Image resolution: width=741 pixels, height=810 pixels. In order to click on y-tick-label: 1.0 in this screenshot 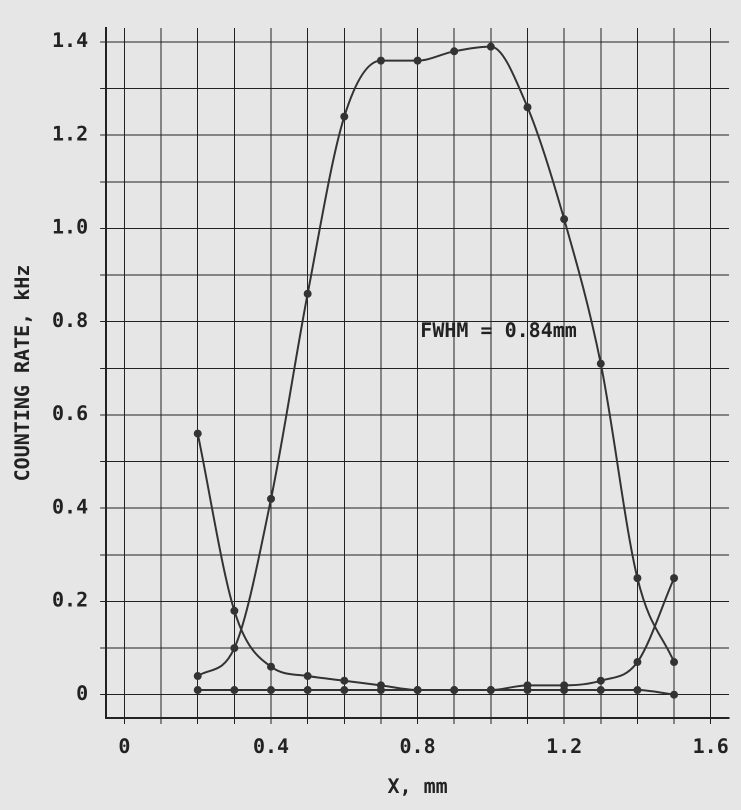, I will do `click(70, 226)`.